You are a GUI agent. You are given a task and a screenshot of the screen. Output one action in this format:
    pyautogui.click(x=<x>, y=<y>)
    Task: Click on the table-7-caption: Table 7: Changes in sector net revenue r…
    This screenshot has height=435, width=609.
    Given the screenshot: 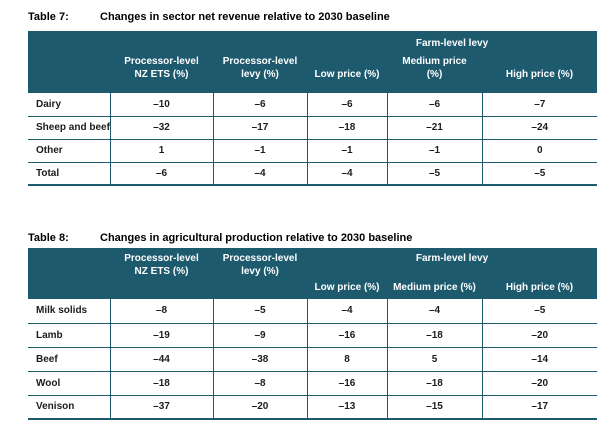 What is the action you would take?
    pyautogui.click(x=304, y=17)
    